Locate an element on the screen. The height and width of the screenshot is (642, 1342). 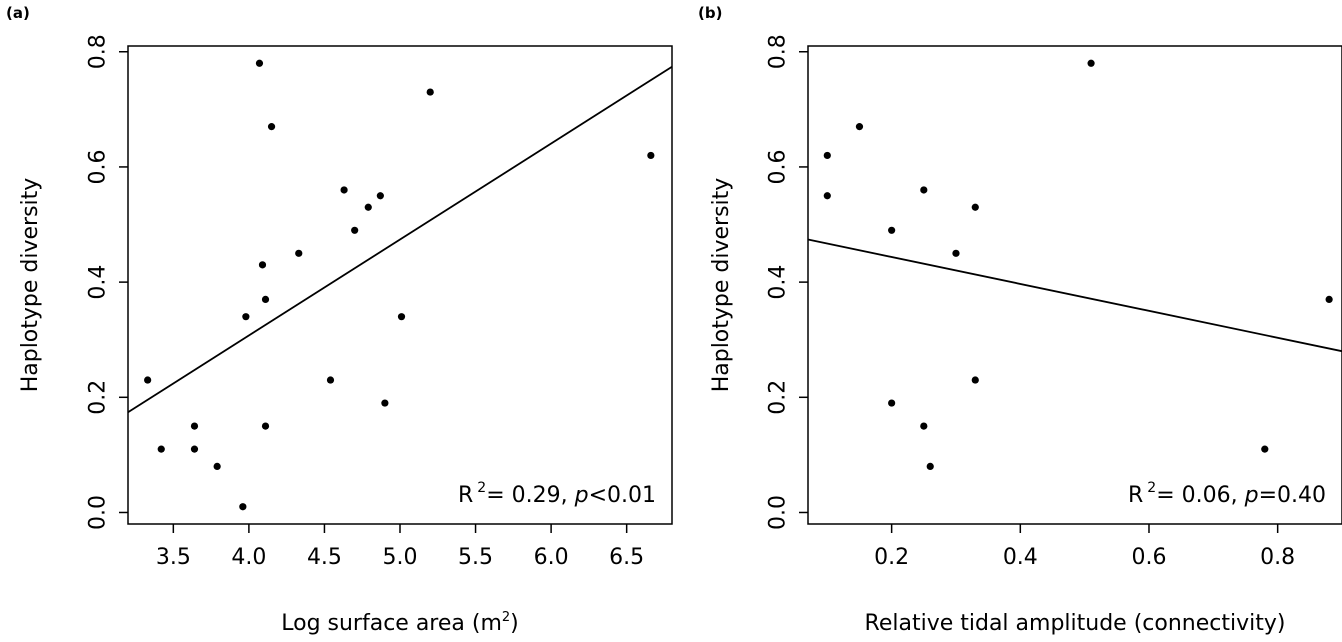
panel-a-y-axis: 0.0 0.2 0.4 0.6 0.8 is located at coordinates (107, 282).